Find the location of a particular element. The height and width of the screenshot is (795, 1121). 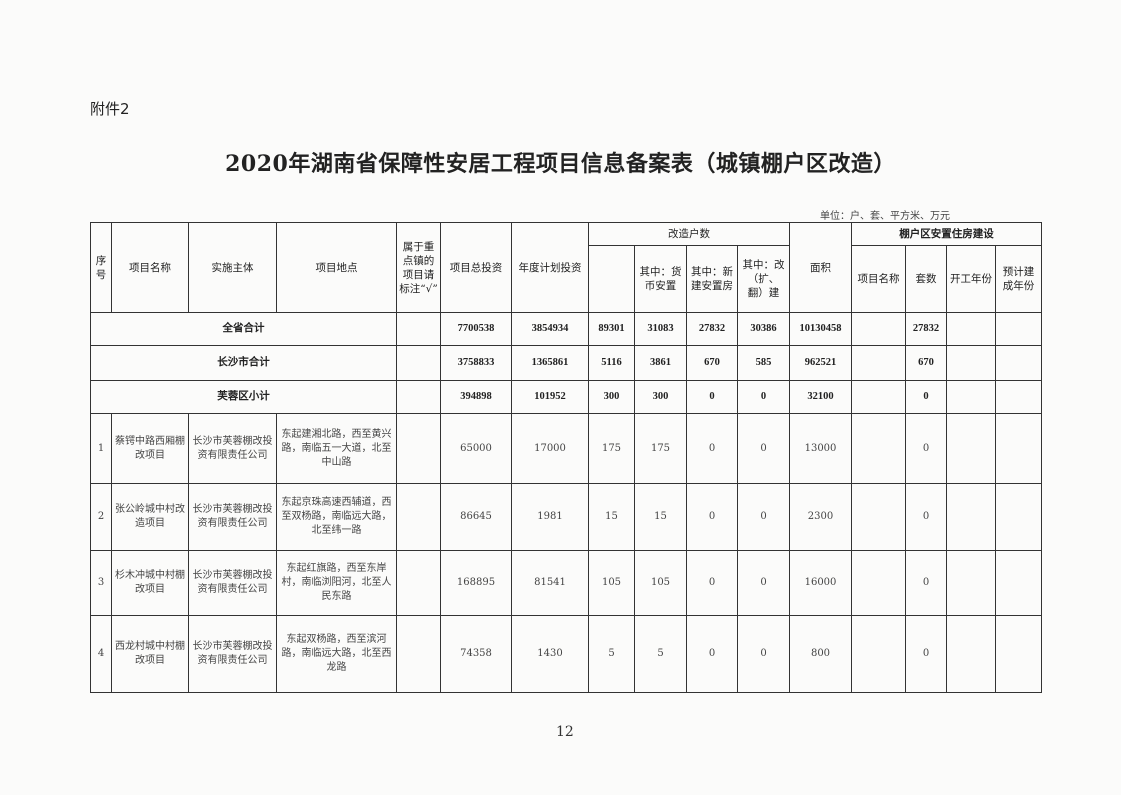

attachment-label: 附件2 is located at coordinates (110, 109).